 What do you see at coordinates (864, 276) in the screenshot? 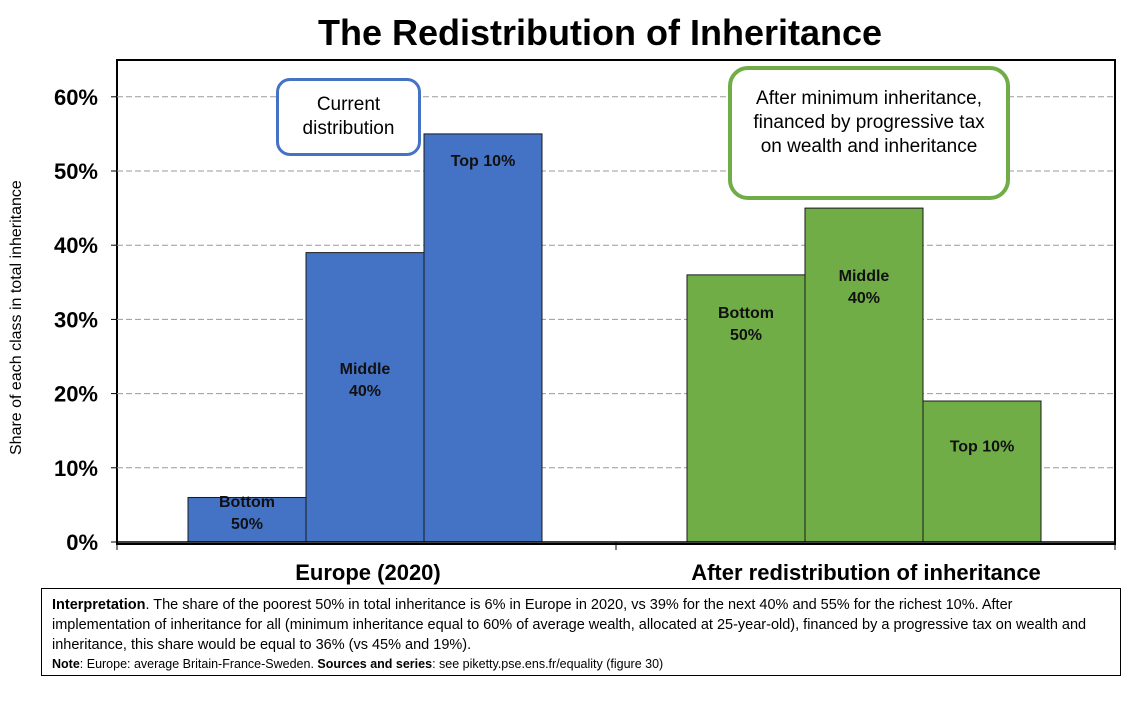
I see `bar-label-g1-1-line0: Middle` at bounding box center [864, 276].